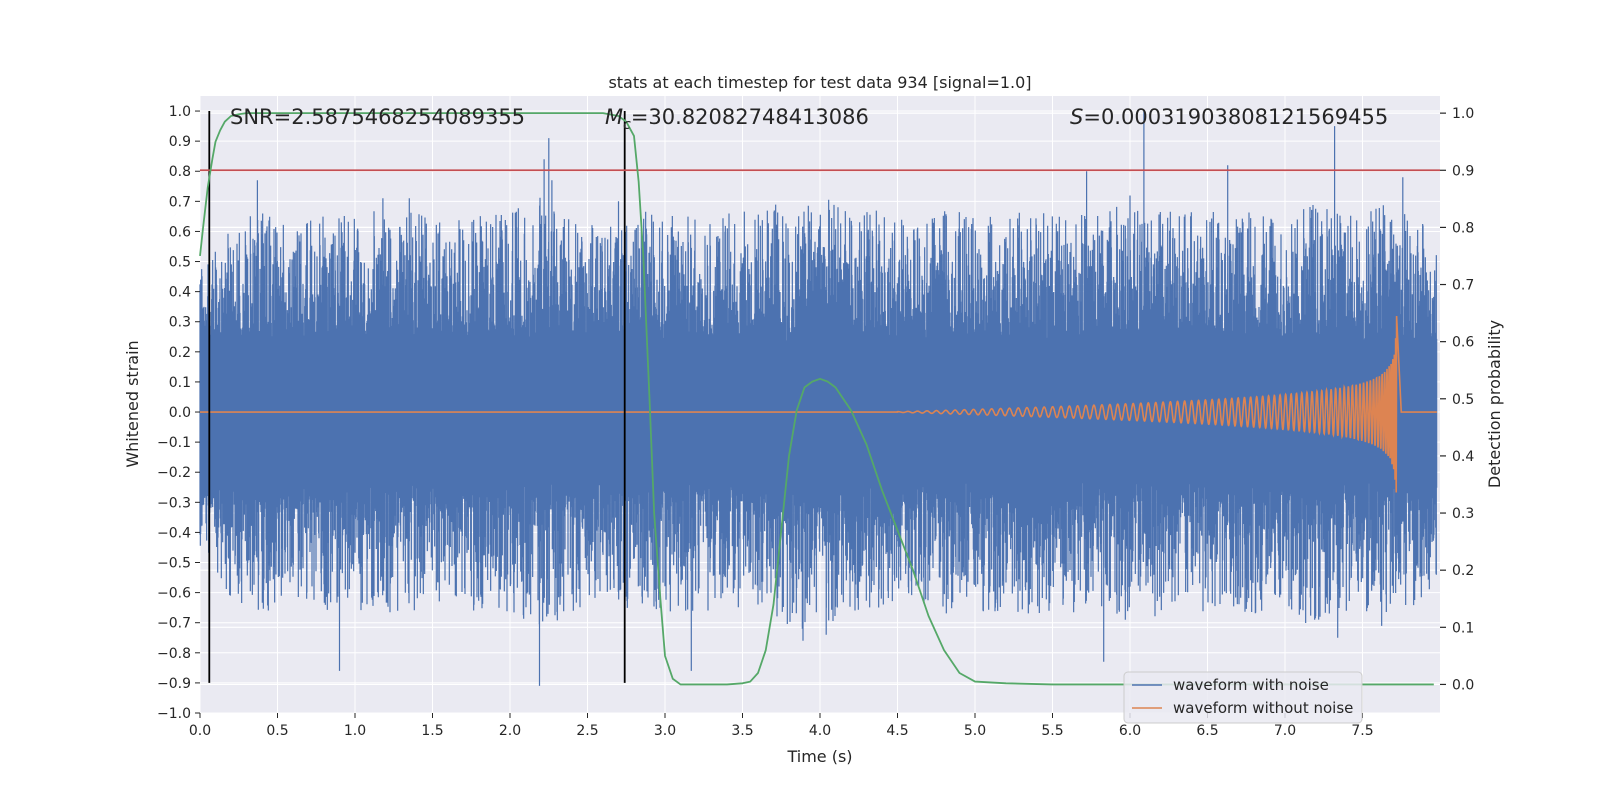 The width and height of the screenshot is (1600, 800). I want to click on y-tick-label: 0.7, so click(180, 202).